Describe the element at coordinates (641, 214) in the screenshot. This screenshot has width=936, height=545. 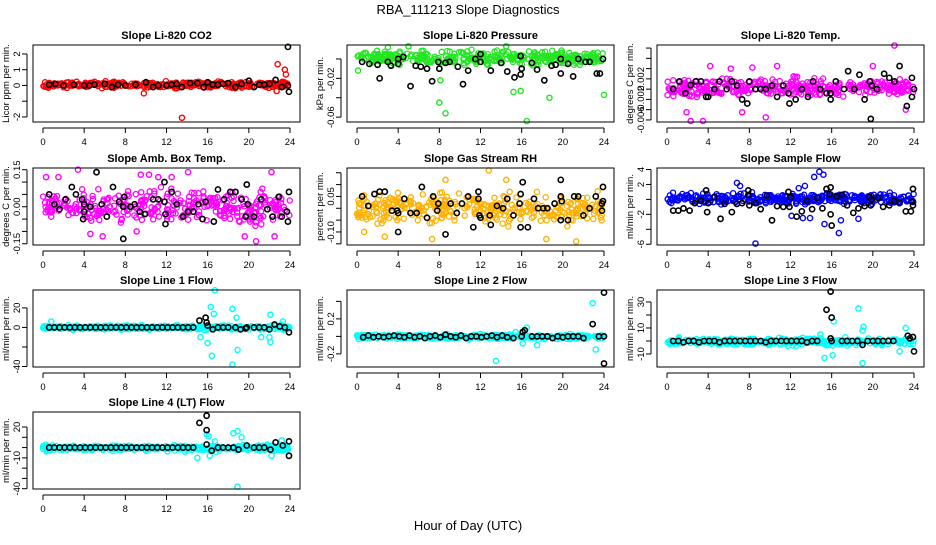
I see `y-tick-label: -2` at that location.